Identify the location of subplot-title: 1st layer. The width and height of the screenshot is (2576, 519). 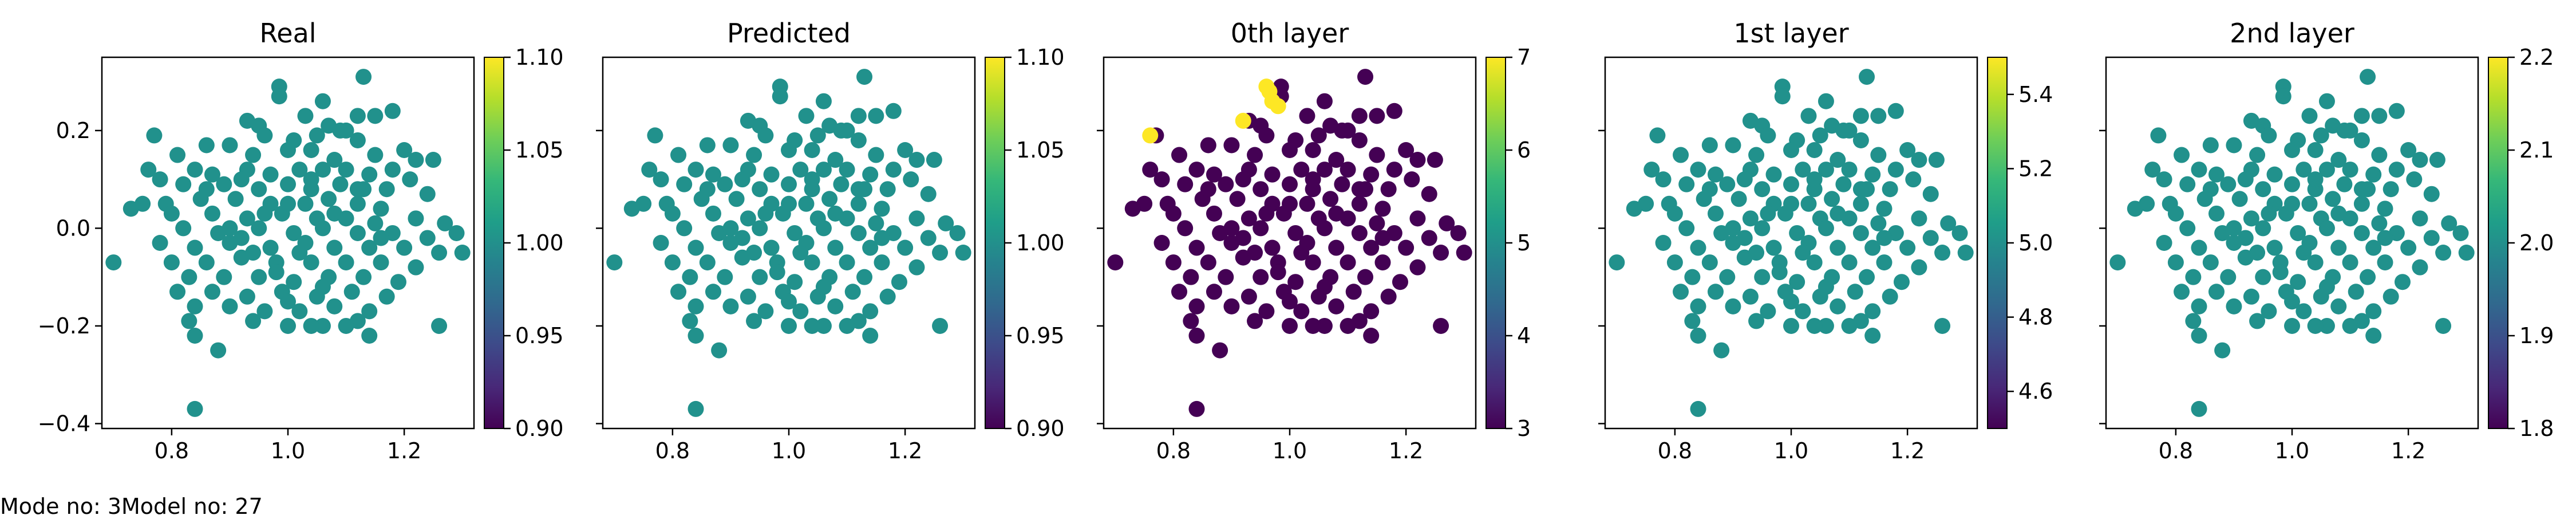
(1790, 33).